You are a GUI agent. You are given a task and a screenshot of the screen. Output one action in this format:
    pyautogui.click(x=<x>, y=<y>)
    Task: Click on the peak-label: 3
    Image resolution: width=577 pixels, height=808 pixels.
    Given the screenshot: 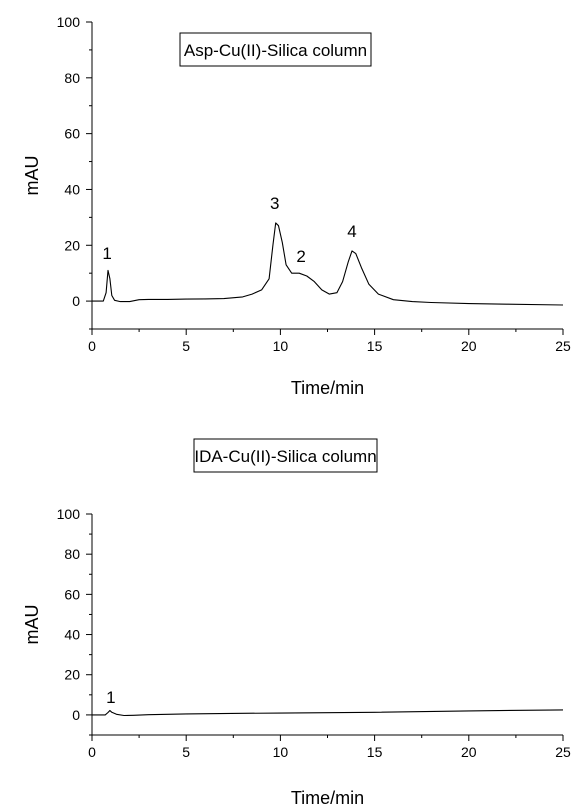 What is the action you would take?
    pyautogui.click(x=274, y=203)
    